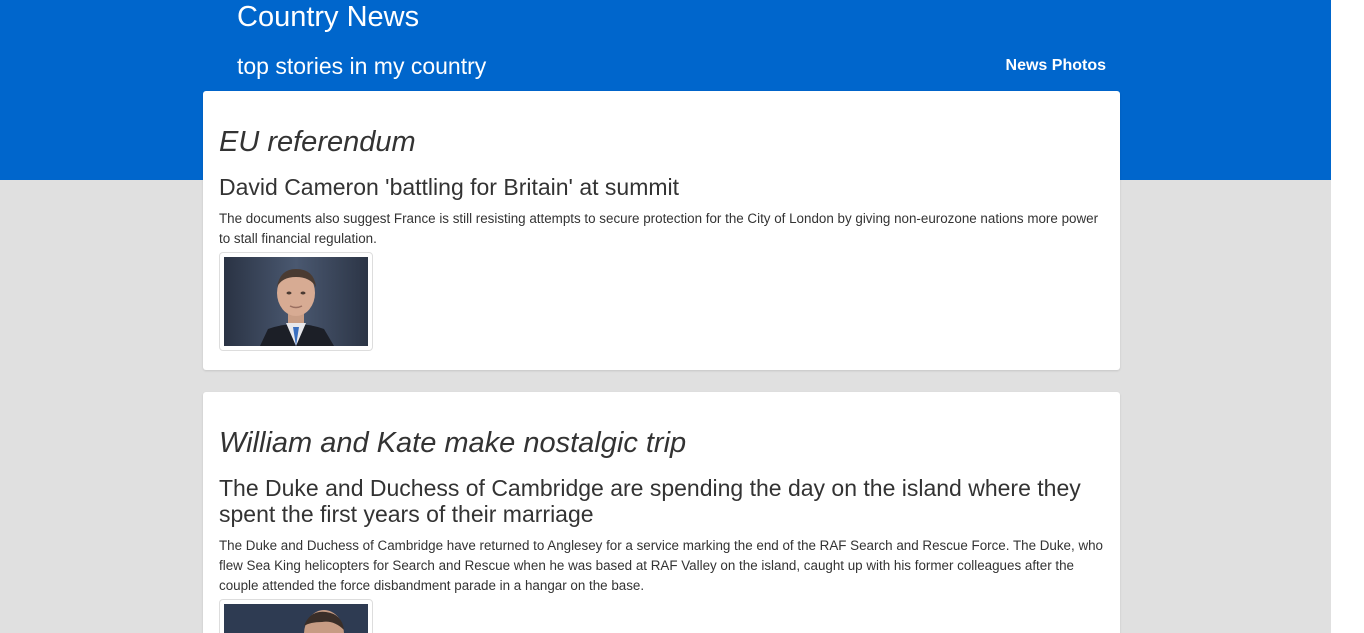  I want to click on site-title: Country News, so click(328, 17).